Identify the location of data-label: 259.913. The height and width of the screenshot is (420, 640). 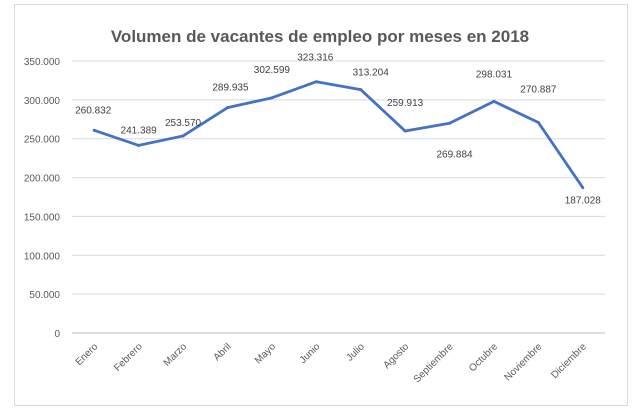
(405, 103).